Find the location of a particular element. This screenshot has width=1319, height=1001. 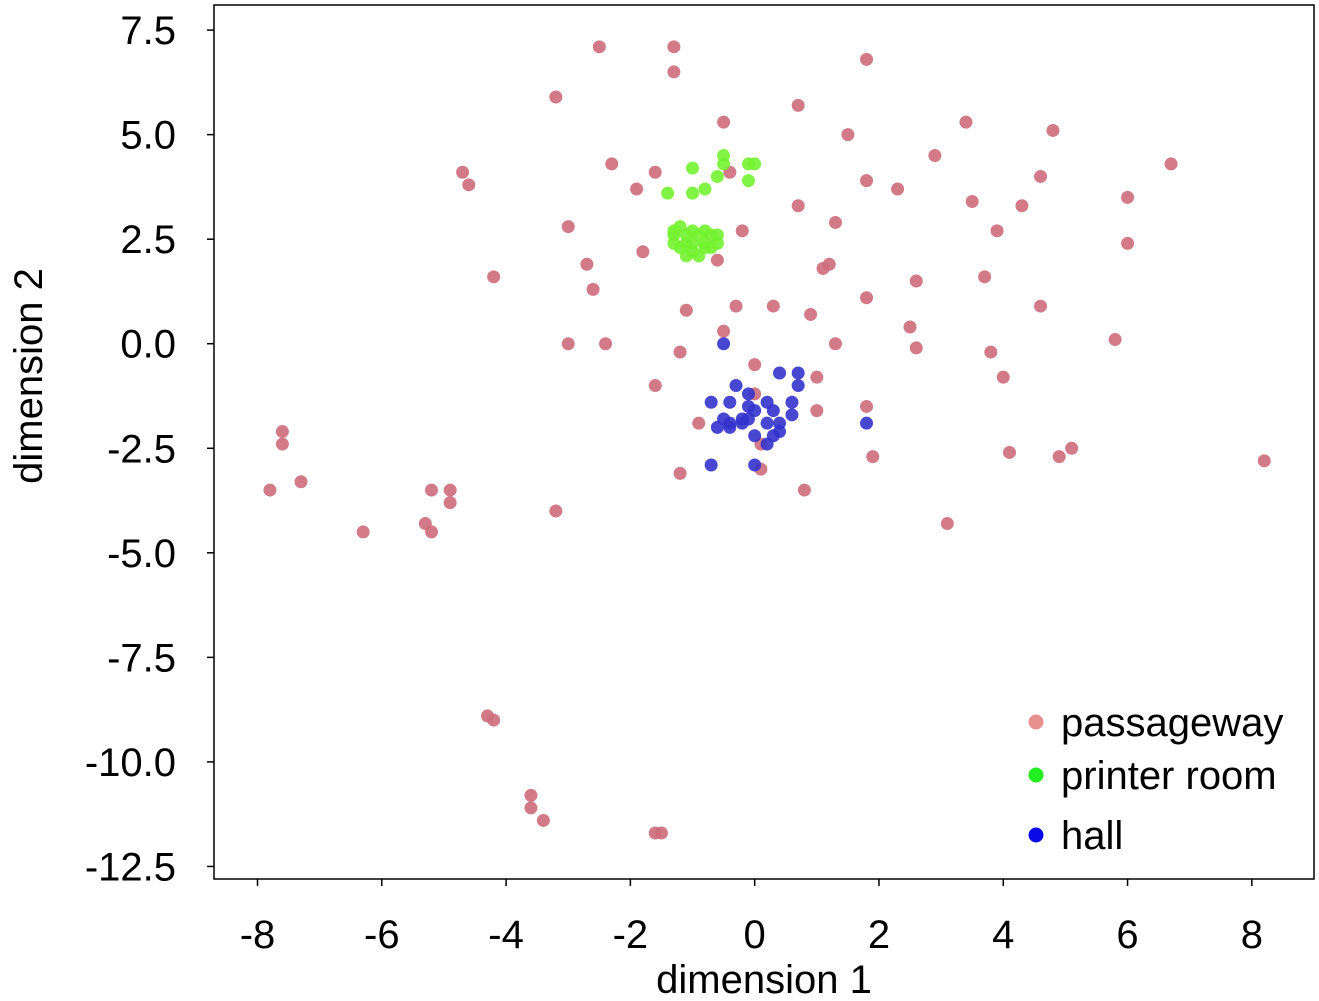

y-tick-label: -2.5 is located at coordinates (141, 449).